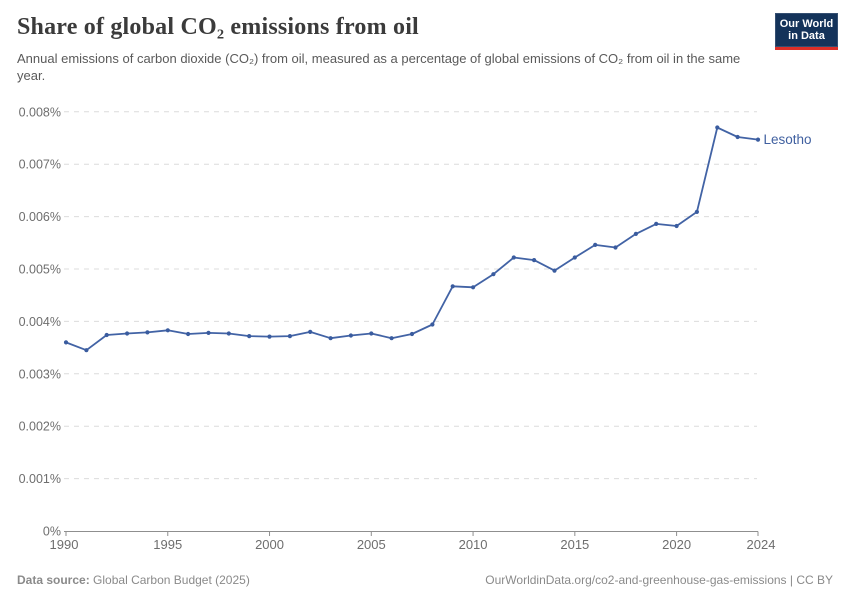  Describe the element at coordinates (371, 544) in the screenshot. I see `x-axis-label: 2005` at that location.